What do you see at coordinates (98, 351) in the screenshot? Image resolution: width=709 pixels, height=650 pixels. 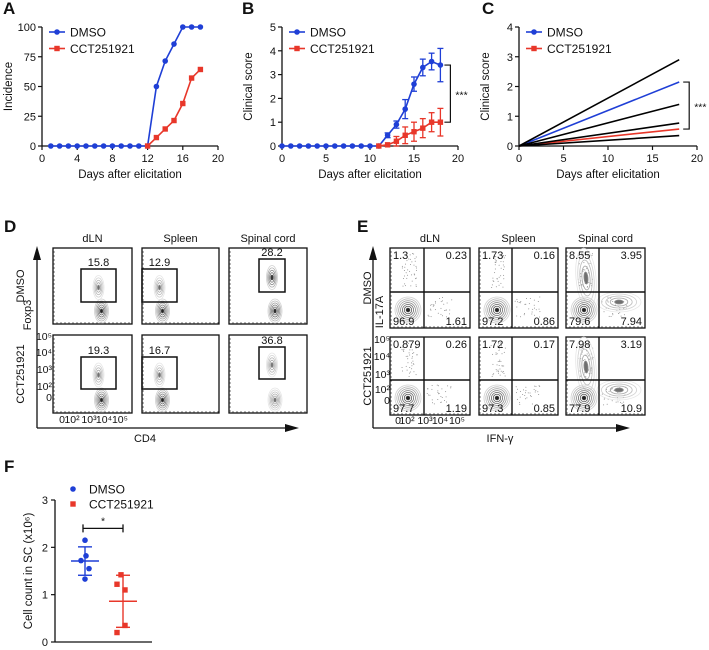 I see `gate-percentage: 19.3` at bounding box center [98, 351].